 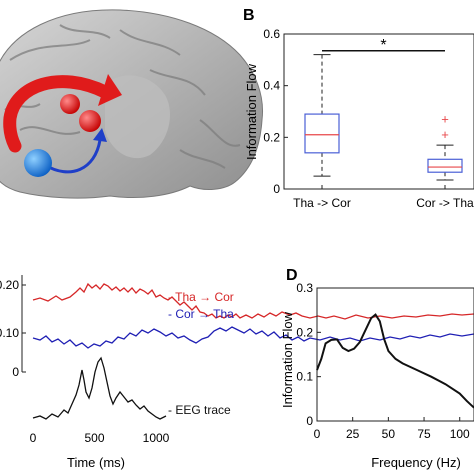 I want to click on trace-eeg, so click(x=99, y=388).